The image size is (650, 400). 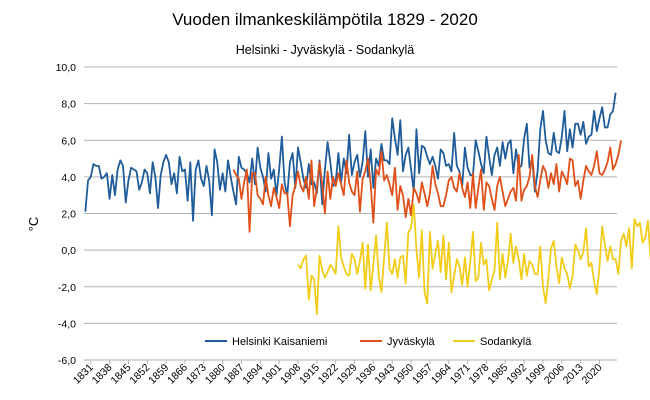 What do you see at coordinates (384, 374) in the screenshot?
I see `x-tick-label: 1943` at bounding box center [384, 374].